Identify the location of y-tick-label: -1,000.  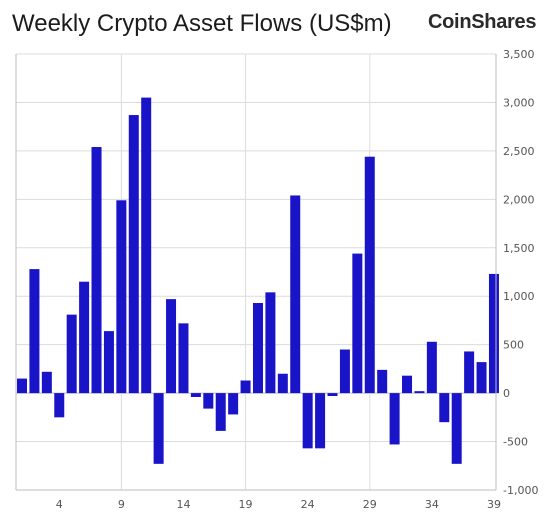
(520, 490).